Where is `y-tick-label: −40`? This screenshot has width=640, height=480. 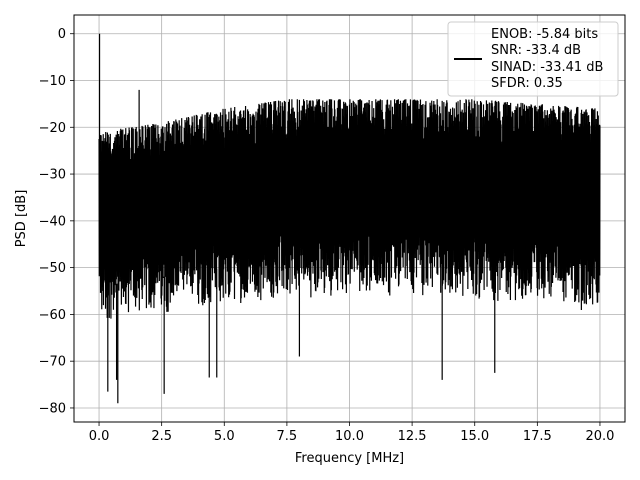
y-tick-label: −40 is located at coordinates (52, 221).